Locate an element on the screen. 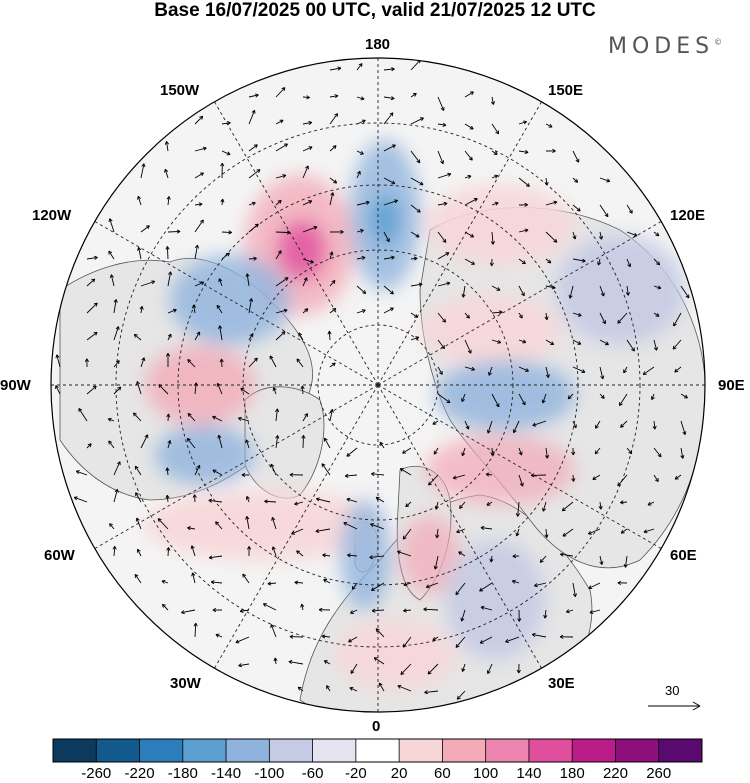  colorbar-tick-label: 100 is located at coordinates (486, 773).